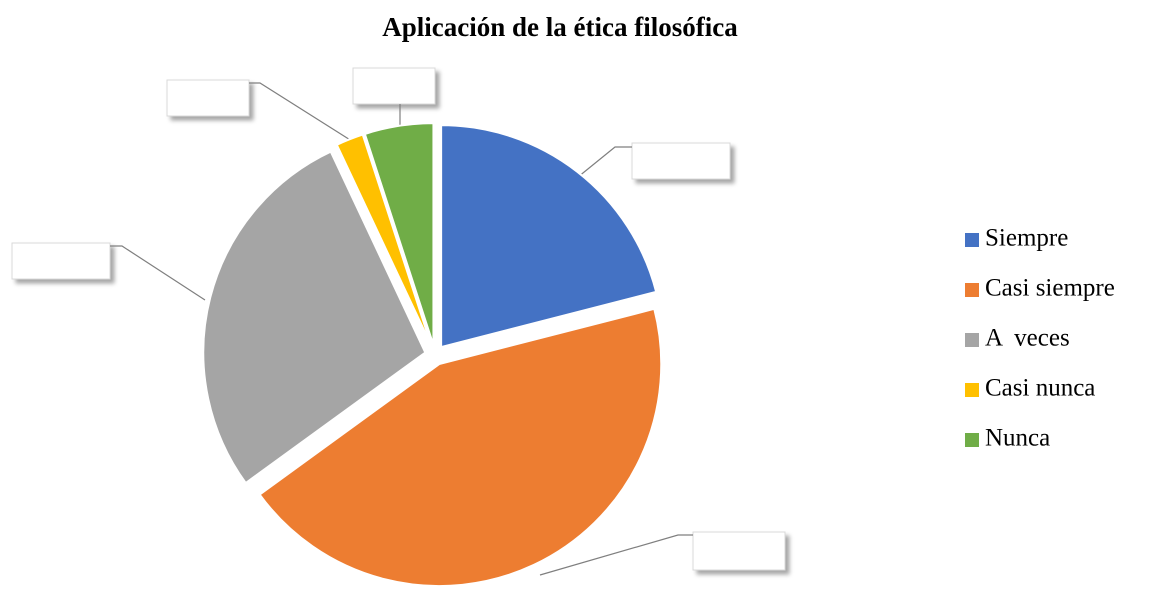 This screenshot has height=592, width=1158. Describe the element at coordinates (560, 27) in the screenshot. I see `chart-title: Aplicación de la ética filosófica` at that location.